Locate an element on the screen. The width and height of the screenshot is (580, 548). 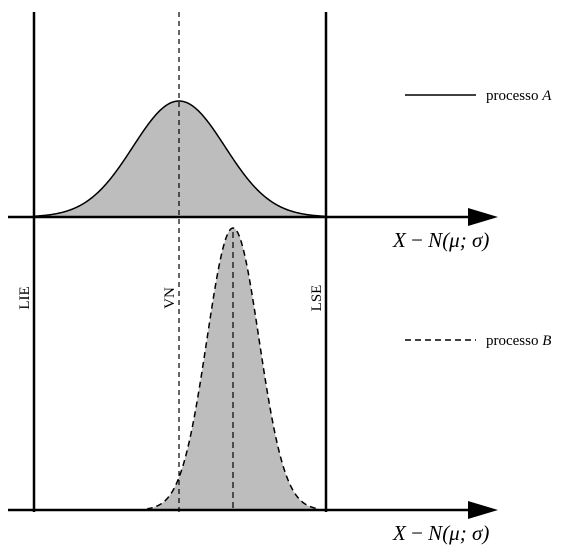
vn-label: VN is located at coordinates (170, 298).